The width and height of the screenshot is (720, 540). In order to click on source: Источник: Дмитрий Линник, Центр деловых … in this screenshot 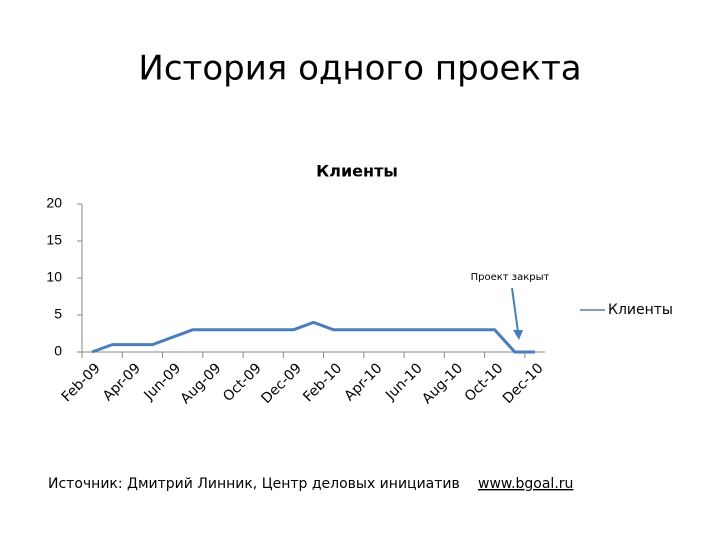, I will do `click(254, 484)`.